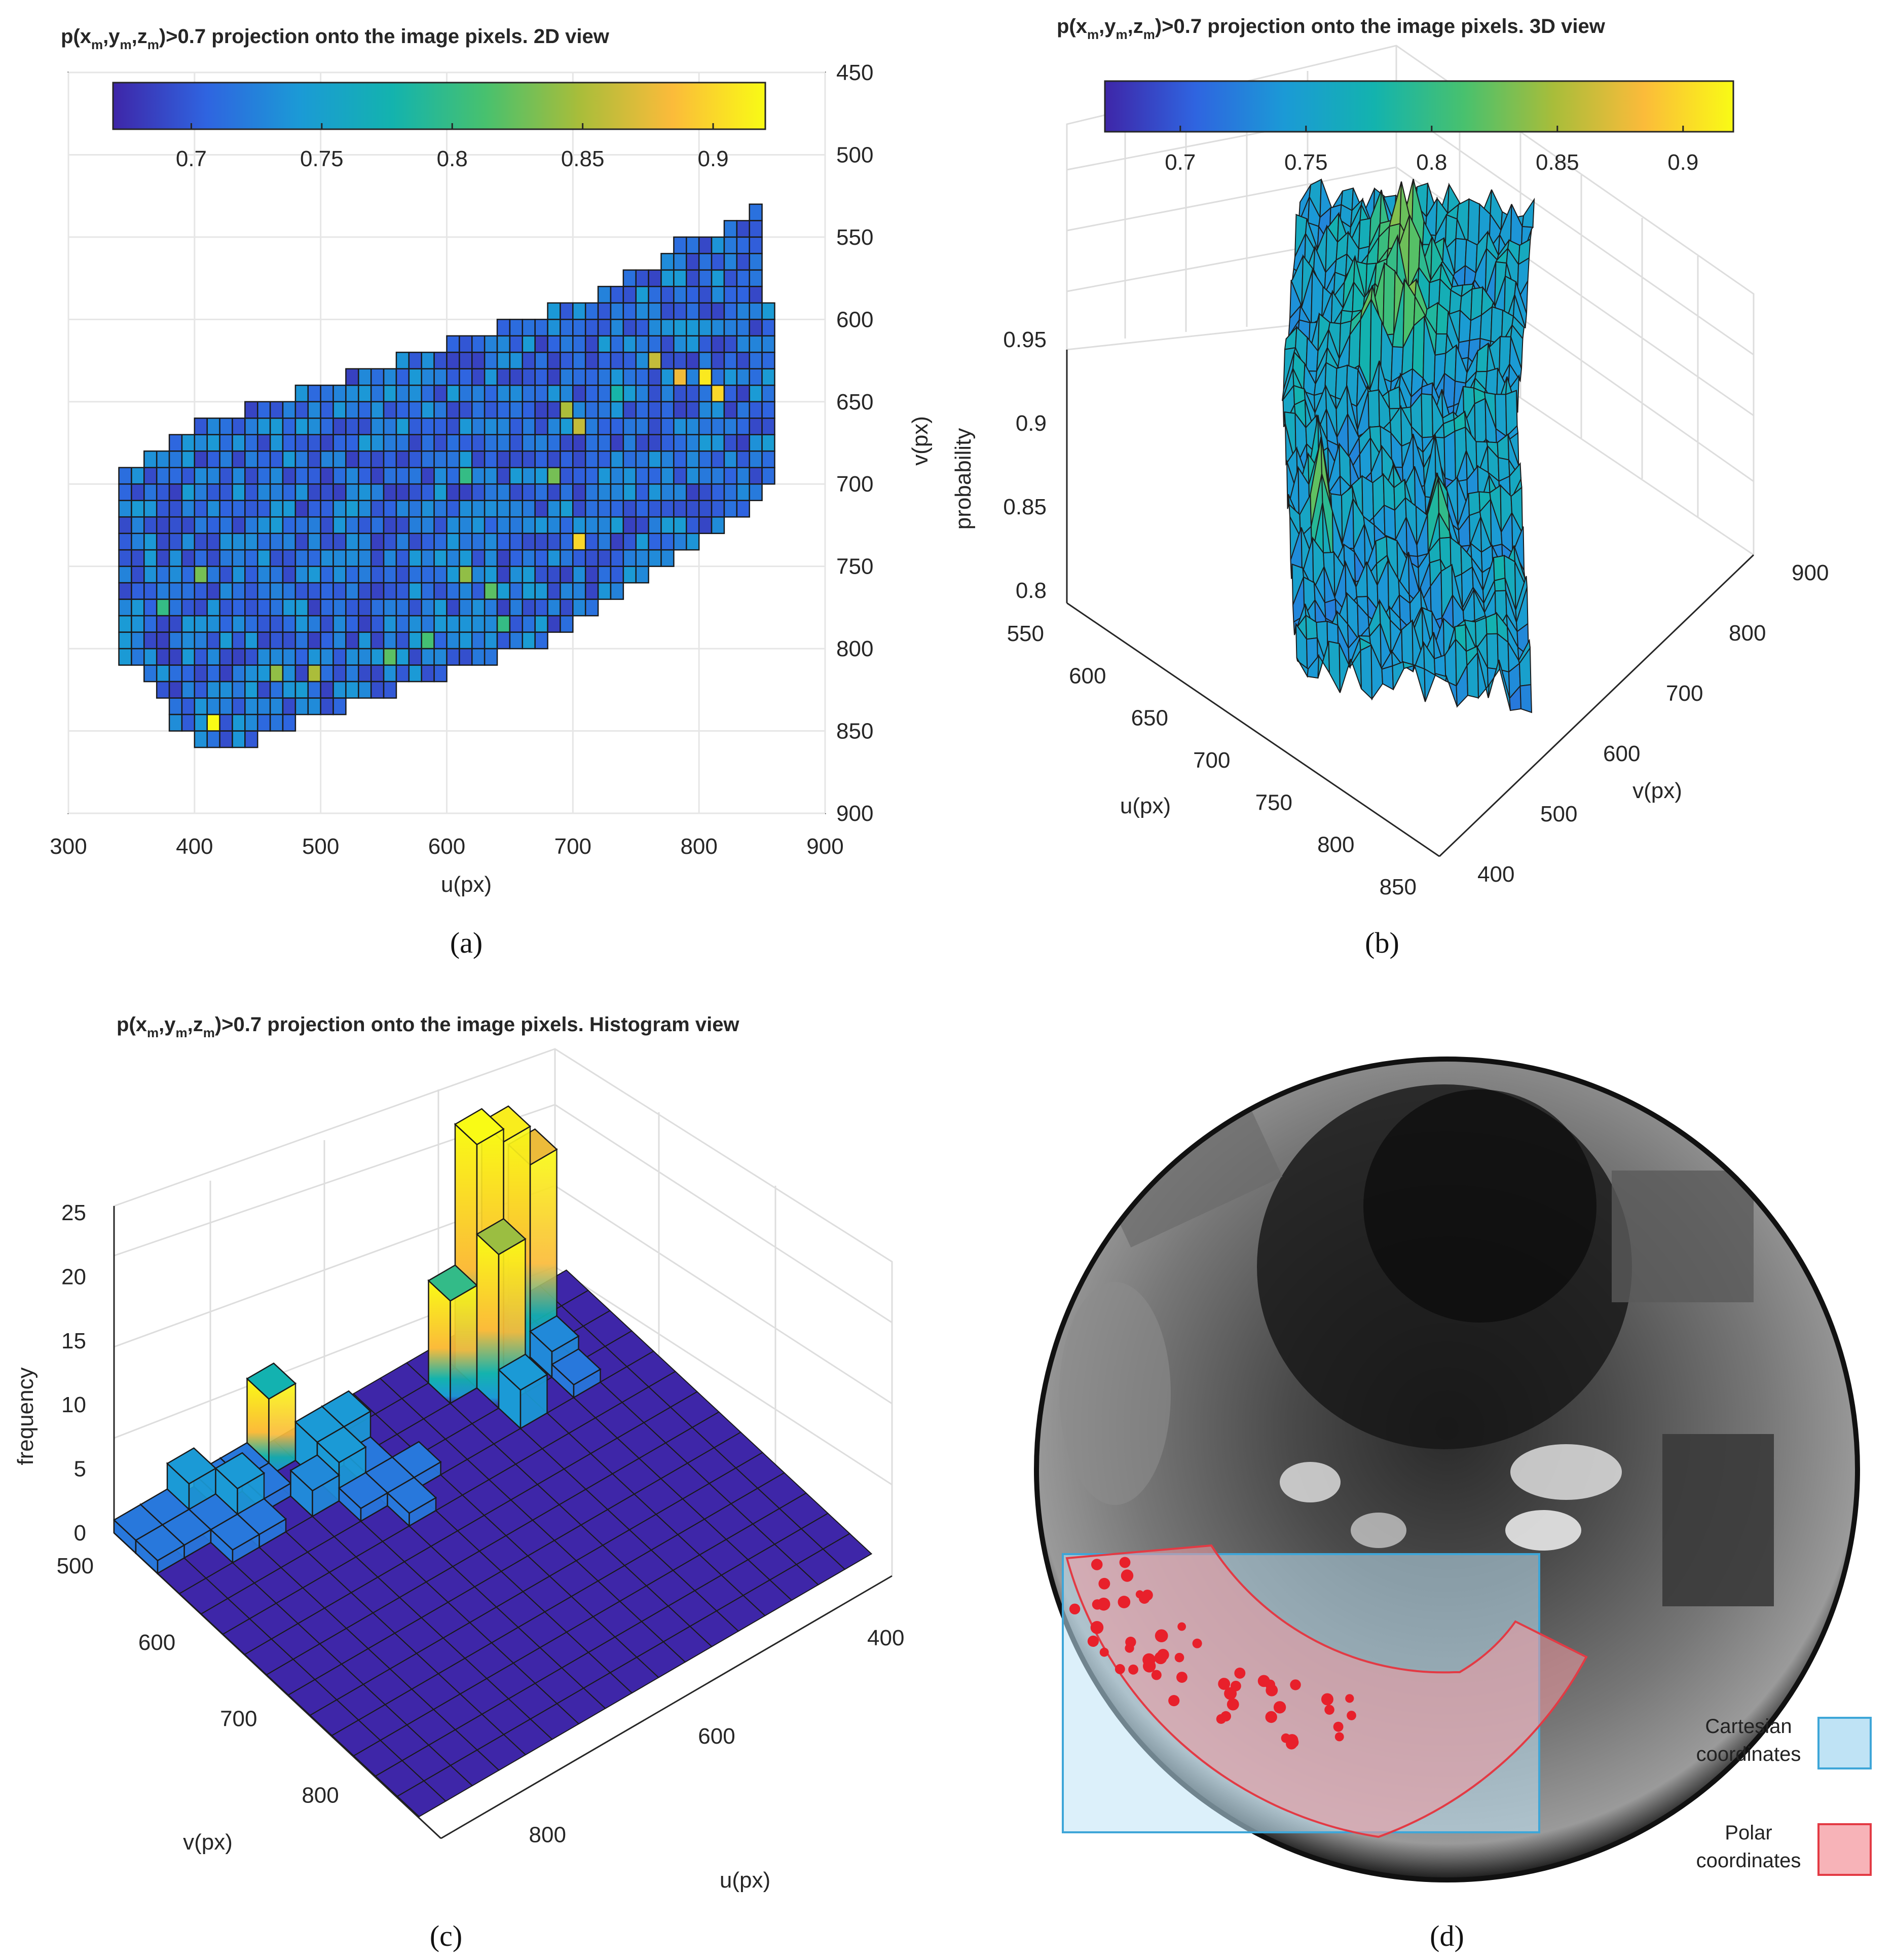 This screenshot has width=1894, height=1960. Describe the element at coordinates (1410, 603) in the screenshot. I see `panel-b-axes-lines` at that location.